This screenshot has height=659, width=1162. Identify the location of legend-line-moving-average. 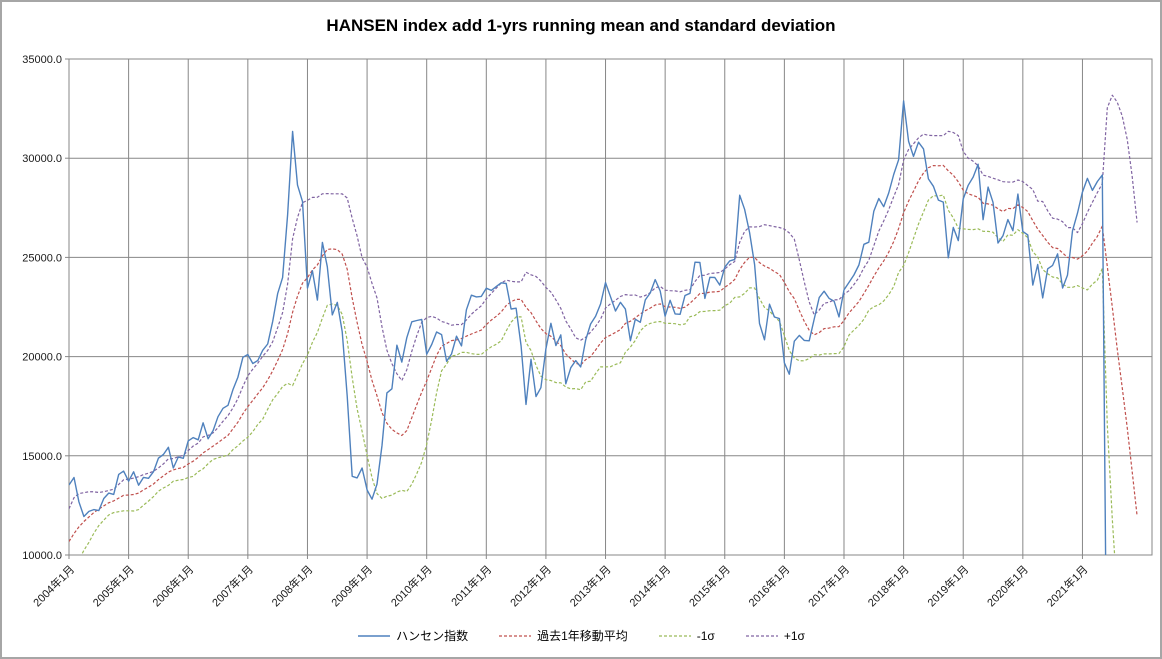
(515, 636).